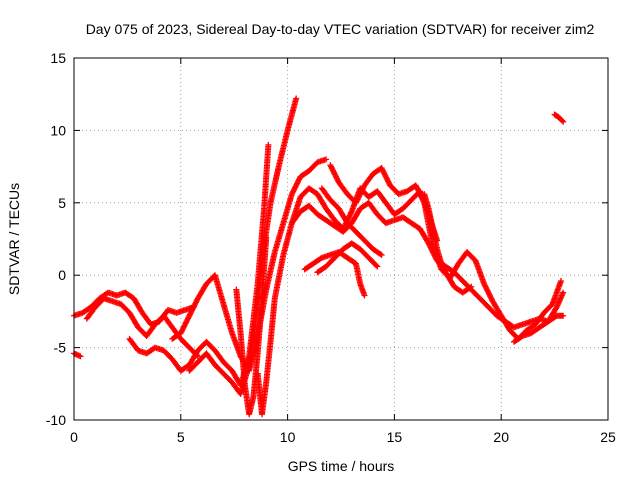 This screenshot has width=640, height=480. What do you see at coordinates (74, 437) in the screenshot?
I see `x-tick-label: 0` at bounding box center [74, 437].